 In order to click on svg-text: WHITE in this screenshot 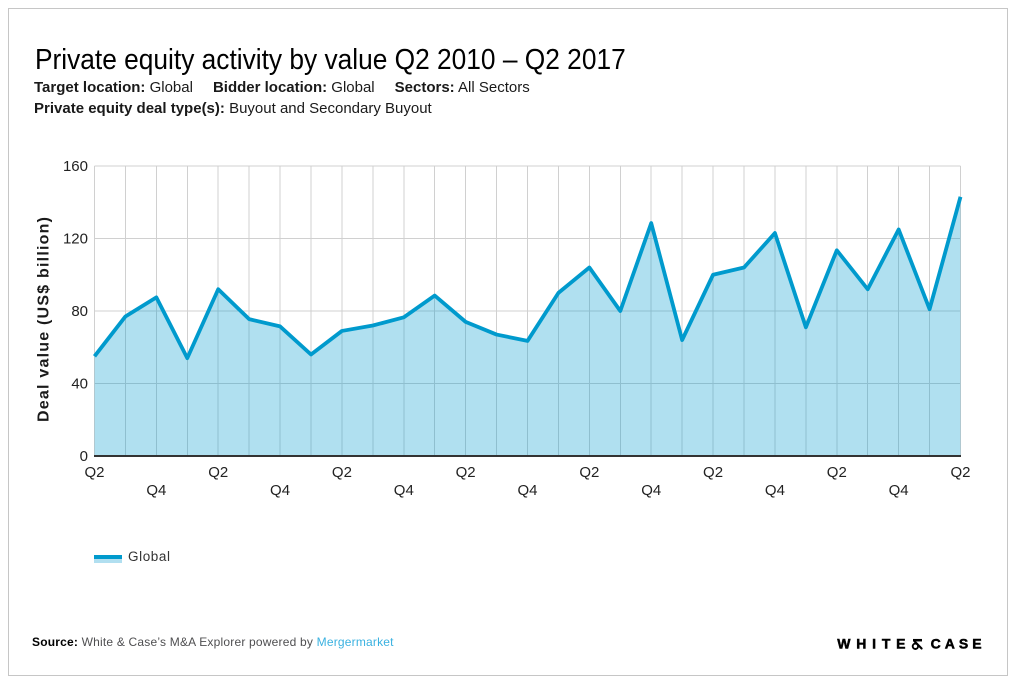, I will do `click(871, 644)`.